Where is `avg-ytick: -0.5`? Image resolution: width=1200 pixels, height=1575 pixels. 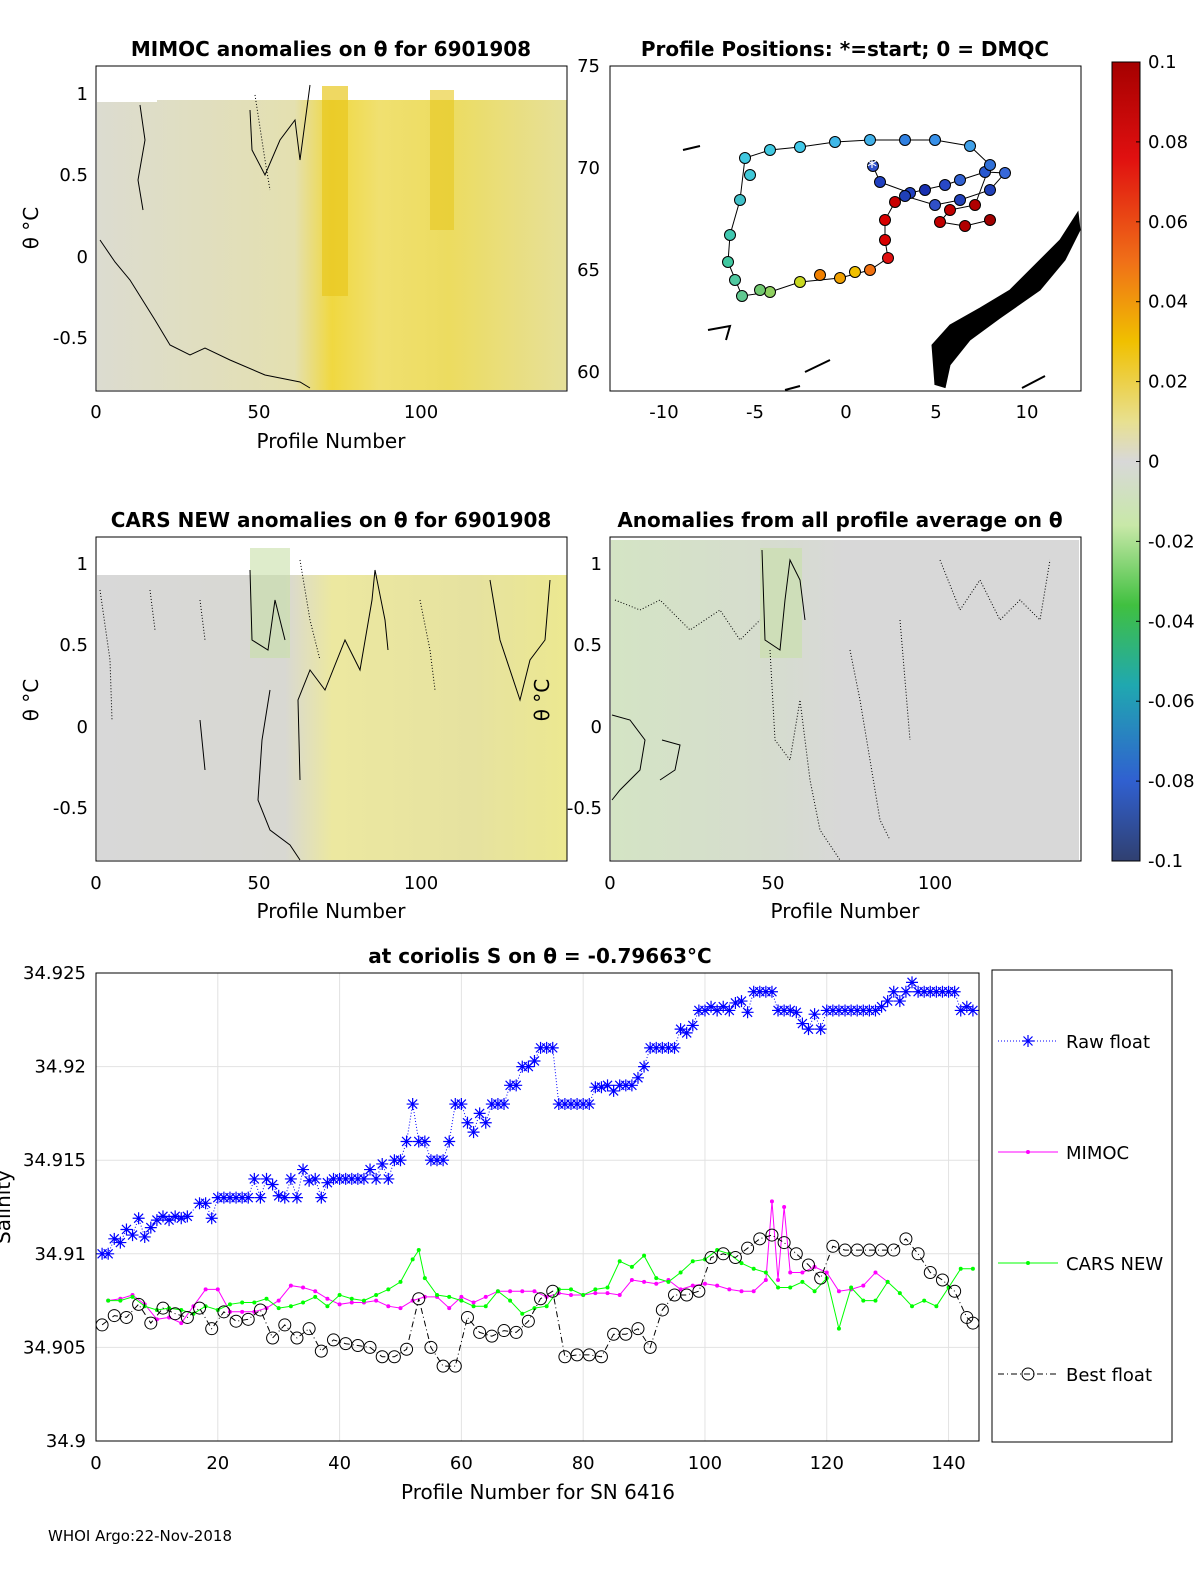
avg-ytick: -0.5 is located at coordinates (584, 808).